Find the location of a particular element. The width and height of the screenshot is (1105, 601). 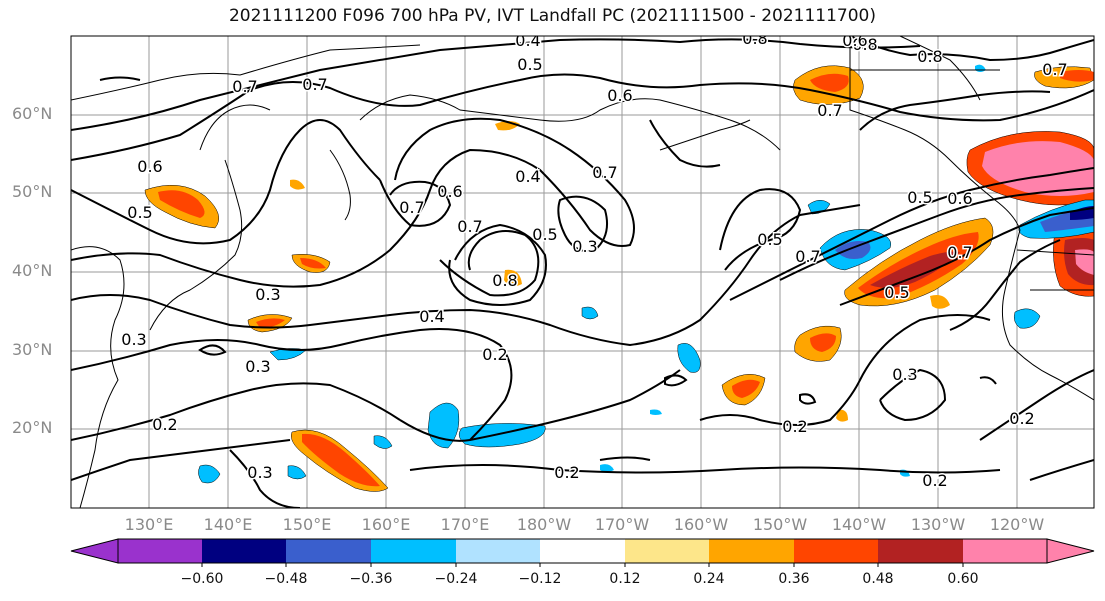

lon-label: 170°W is located at coordinates (622, 524).